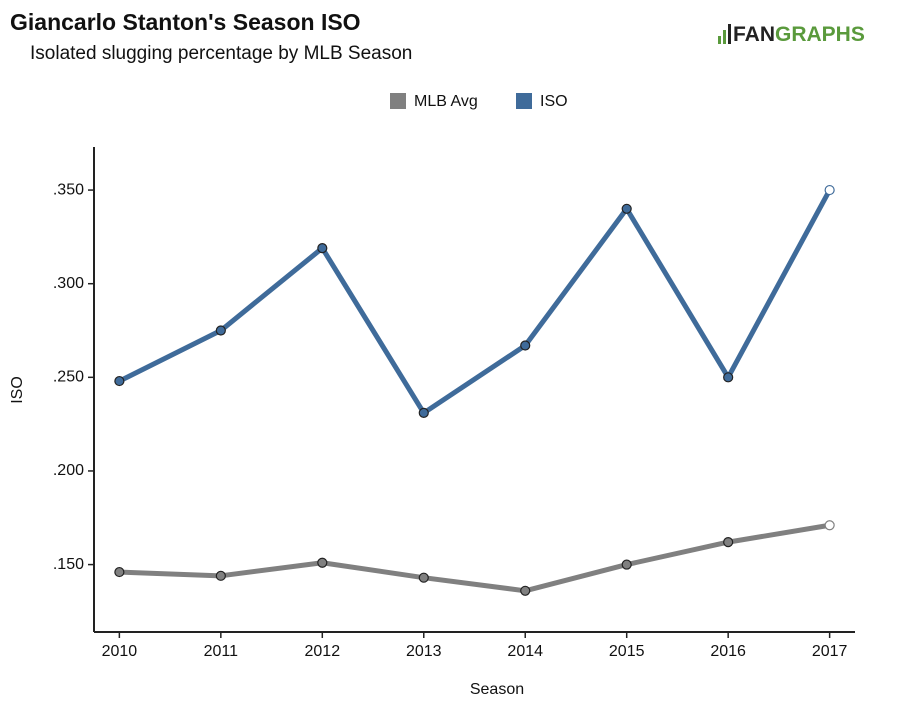 The height and width of the screenshot is (714, 900). I want to click on logo-part: FAN, so click(754, 34).